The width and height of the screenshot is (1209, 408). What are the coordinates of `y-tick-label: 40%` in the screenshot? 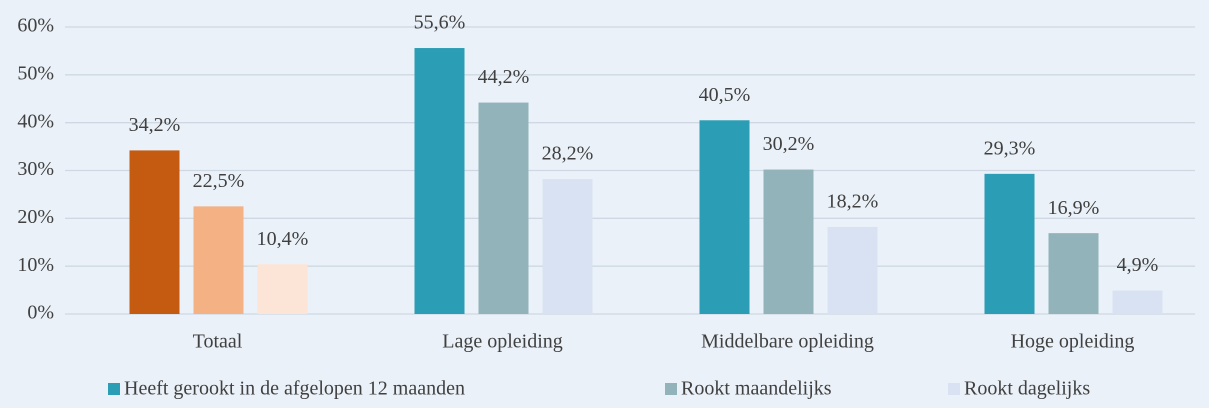 It's located at (35, 121).